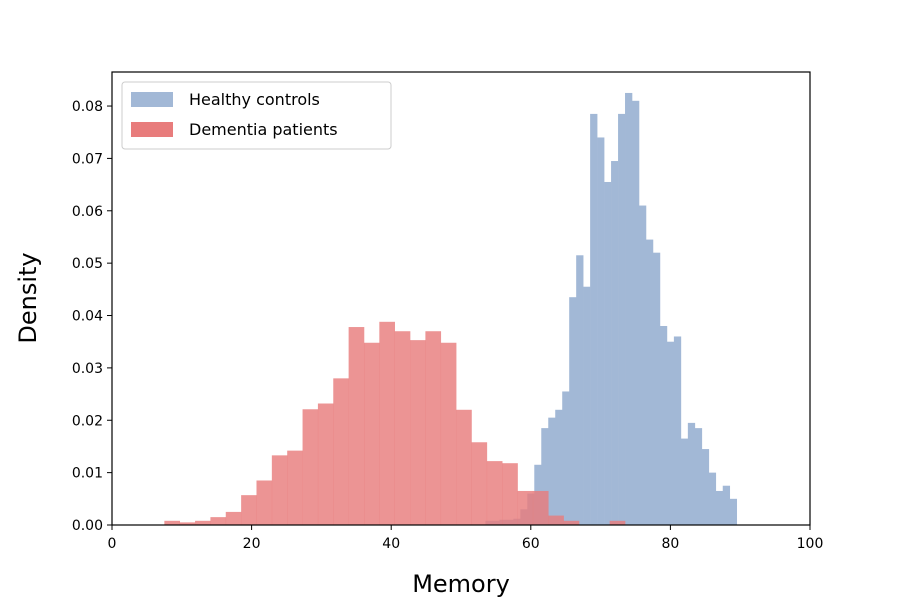 The width and height of the screenshot is (900, 600). What do you see at coordinates (152, 99) in the screenshot?
I see `legend-swatch-healthy-controls` at bounding box center [152, 99].